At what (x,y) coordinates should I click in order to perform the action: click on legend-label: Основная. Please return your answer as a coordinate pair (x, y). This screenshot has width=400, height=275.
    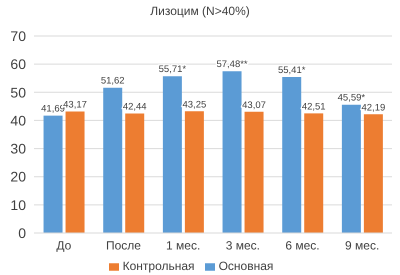
    Looking at the image, I should click on (246, 266).